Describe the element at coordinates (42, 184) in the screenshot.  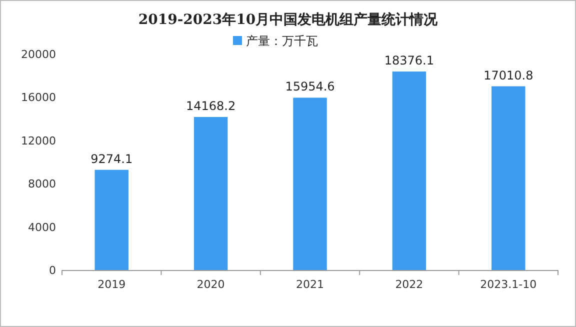
I see `y-tick-label: 8000` at that location.